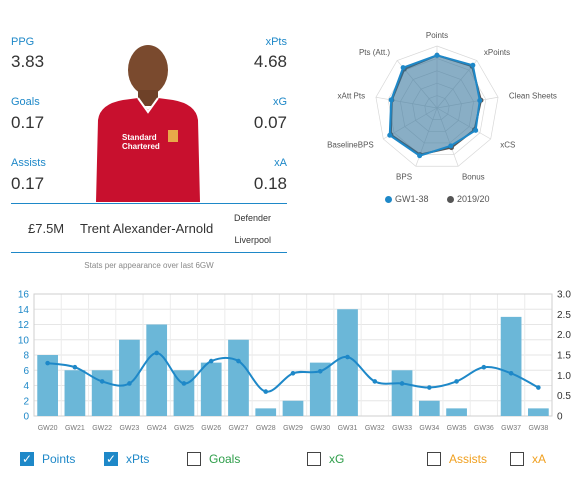 The width and height of the screenshot is (583, 490). Describe the element at coordinates (279, 102) in the screenshot. I see `stat-label-xg: xG` at that location.